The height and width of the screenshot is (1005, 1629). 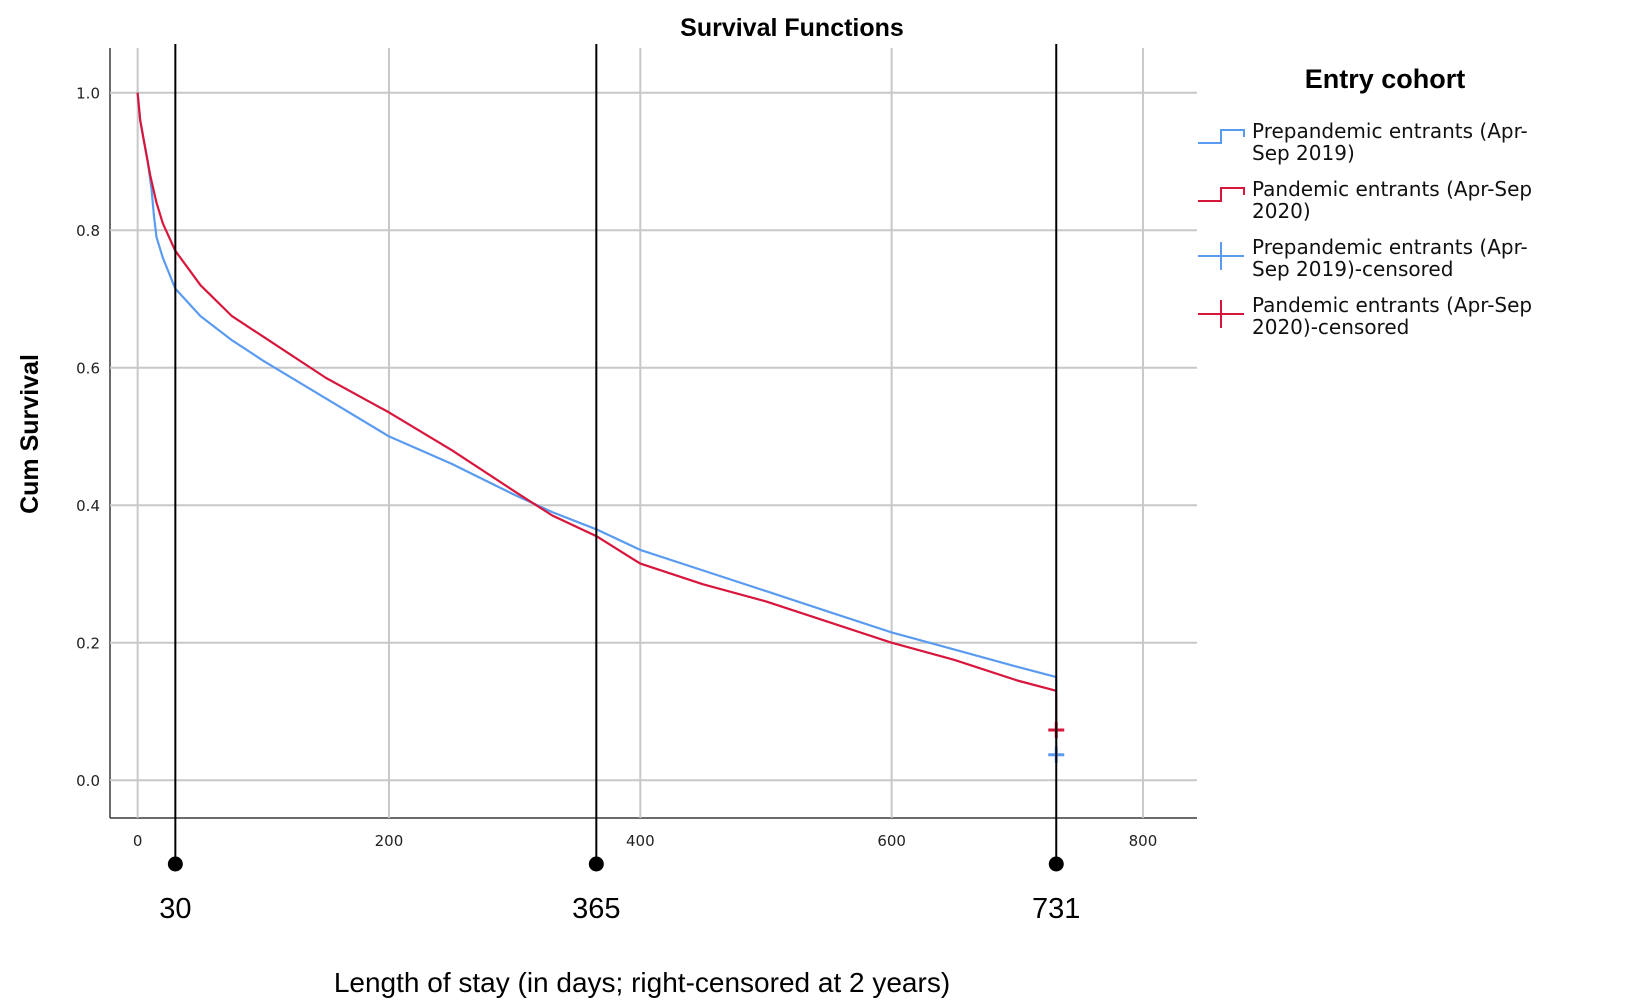 I want to click on x-tick-labels: 0 200 400 600 800, so click(x=645, y=841).